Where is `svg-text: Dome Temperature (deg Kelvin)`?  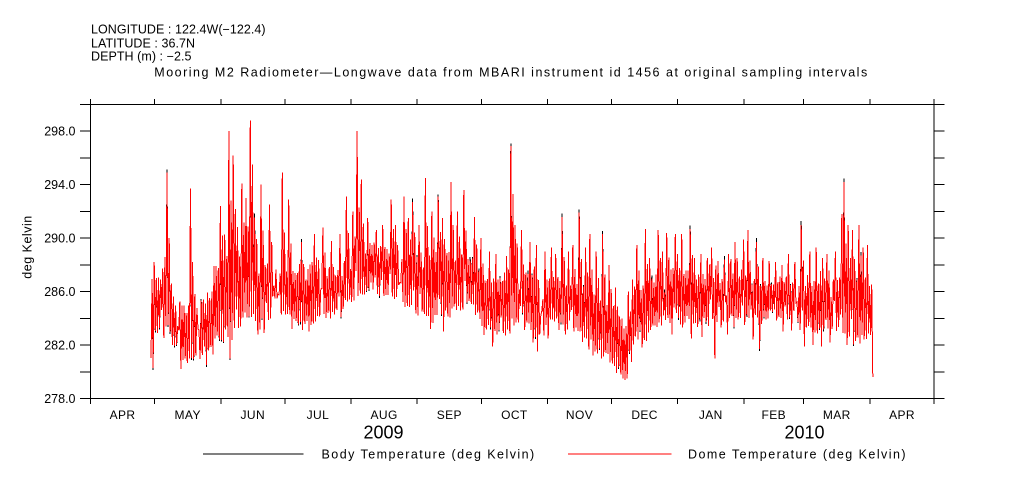 svg-text: Dome Temperature (deg Kelvin) is located at coordinates (797, 455).